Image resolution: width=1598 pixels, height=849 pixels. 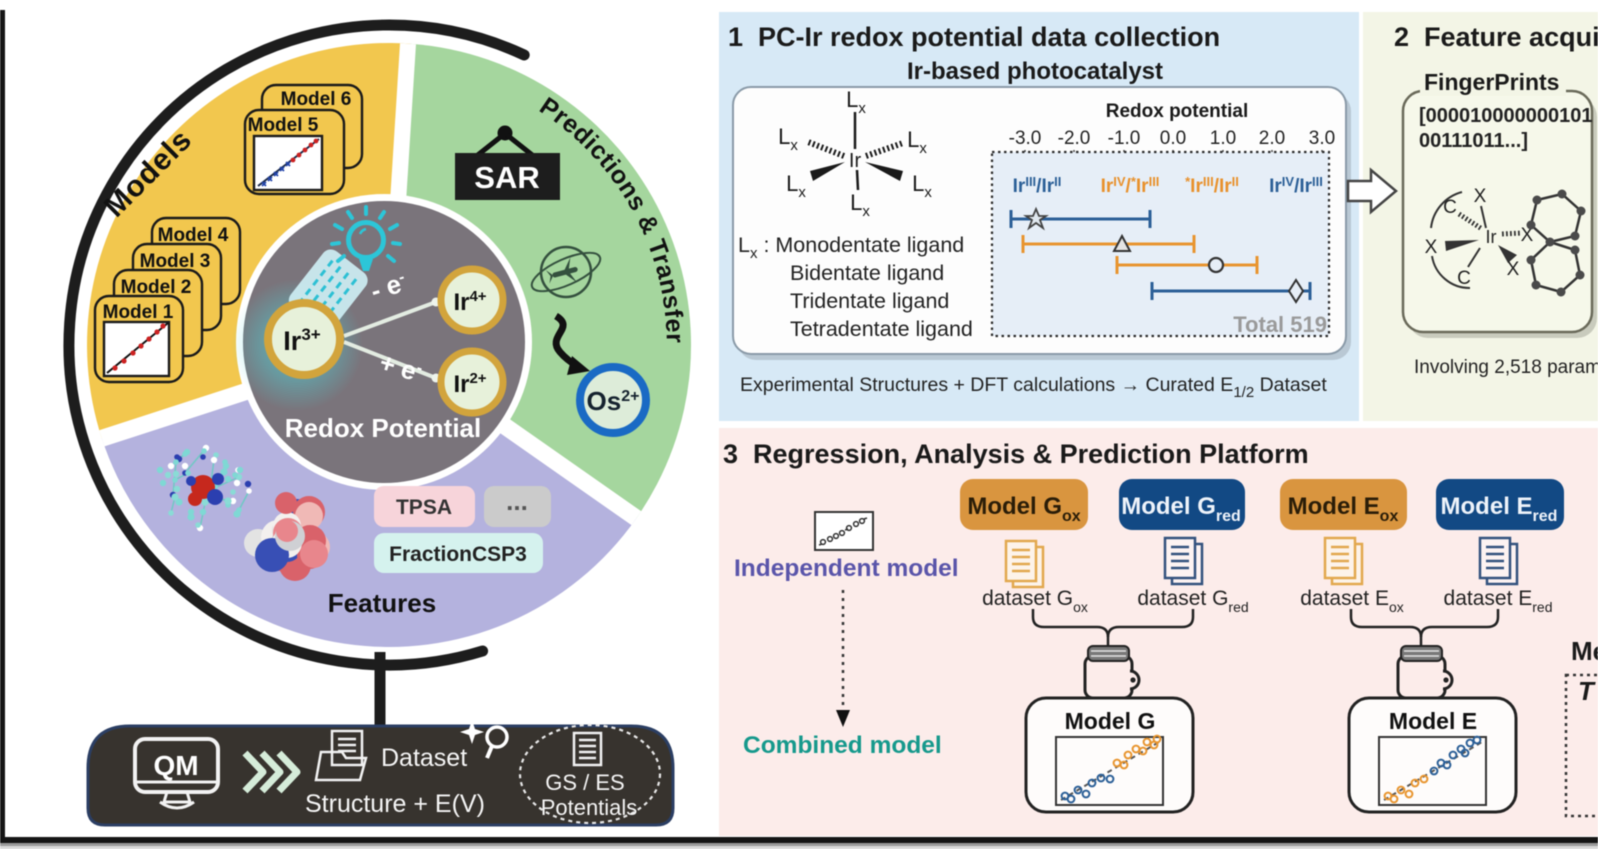 What do you see at coordinates (424, 758) in the screenshot?
I see `svg-text: Dataset` at bounding box center [424, 758].